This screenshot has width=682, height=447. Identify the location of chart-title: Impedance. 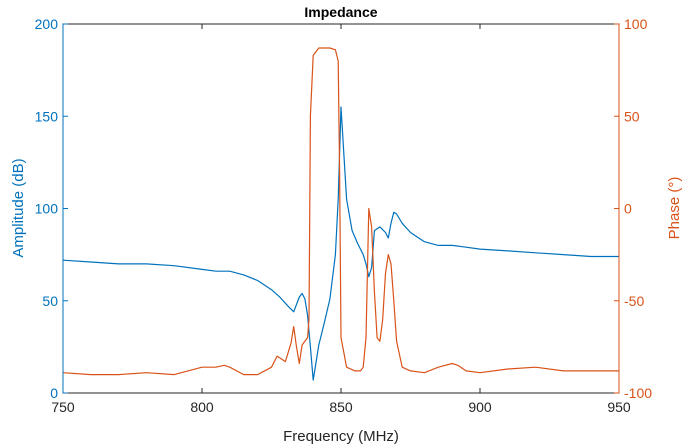
(340, 12).